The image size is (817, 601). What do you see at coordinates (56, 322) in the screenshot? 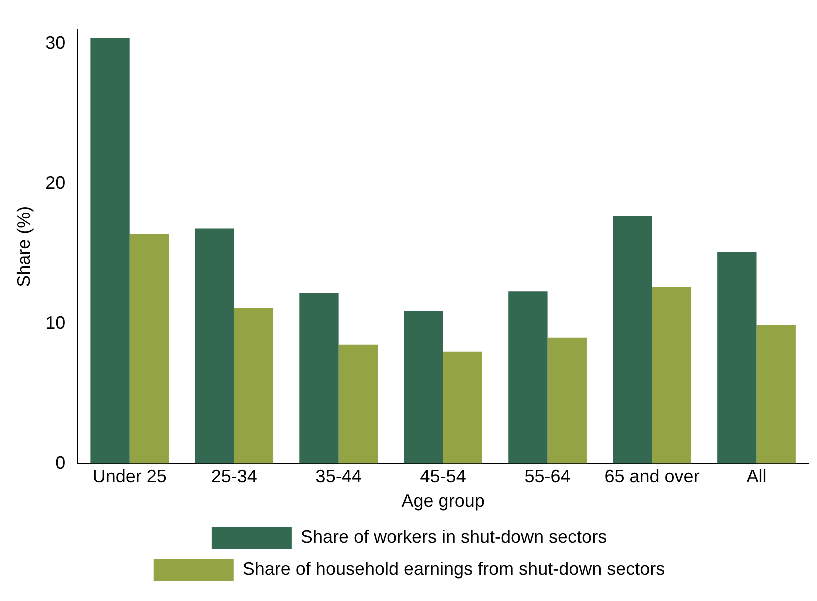
I see `y-tick-label: 10` at bounding box center [56, 322].